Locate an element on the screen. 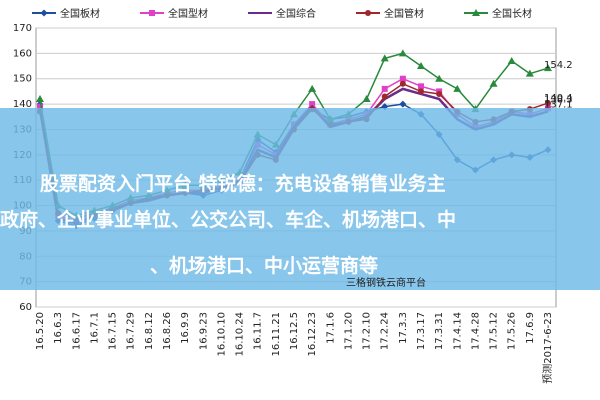  x-tick-label: 16.5.20 is located at coordinates (40, 331).